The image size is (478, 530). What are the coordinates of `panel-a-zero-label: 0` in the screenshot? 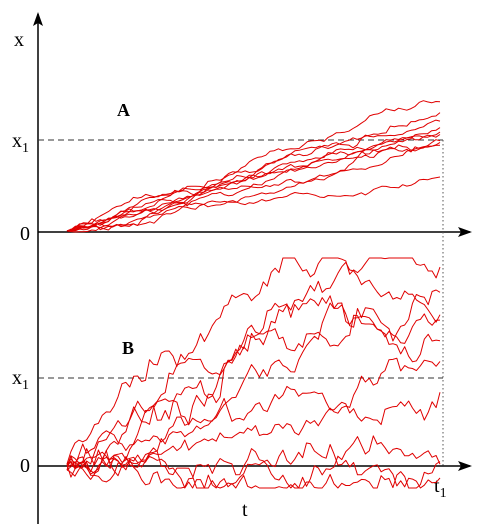 It's located at (25, 234).